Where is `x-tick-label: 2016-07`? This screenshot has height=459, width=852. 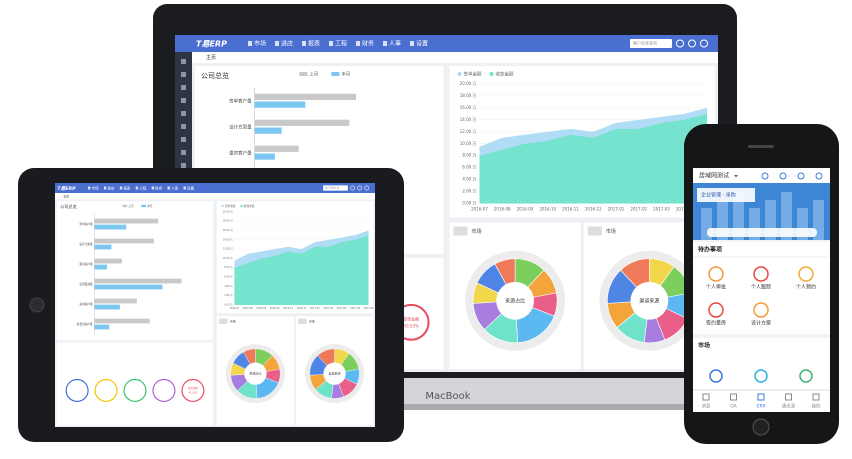 x-tick-label: 2016-07 is located at coordinates (479, 209).